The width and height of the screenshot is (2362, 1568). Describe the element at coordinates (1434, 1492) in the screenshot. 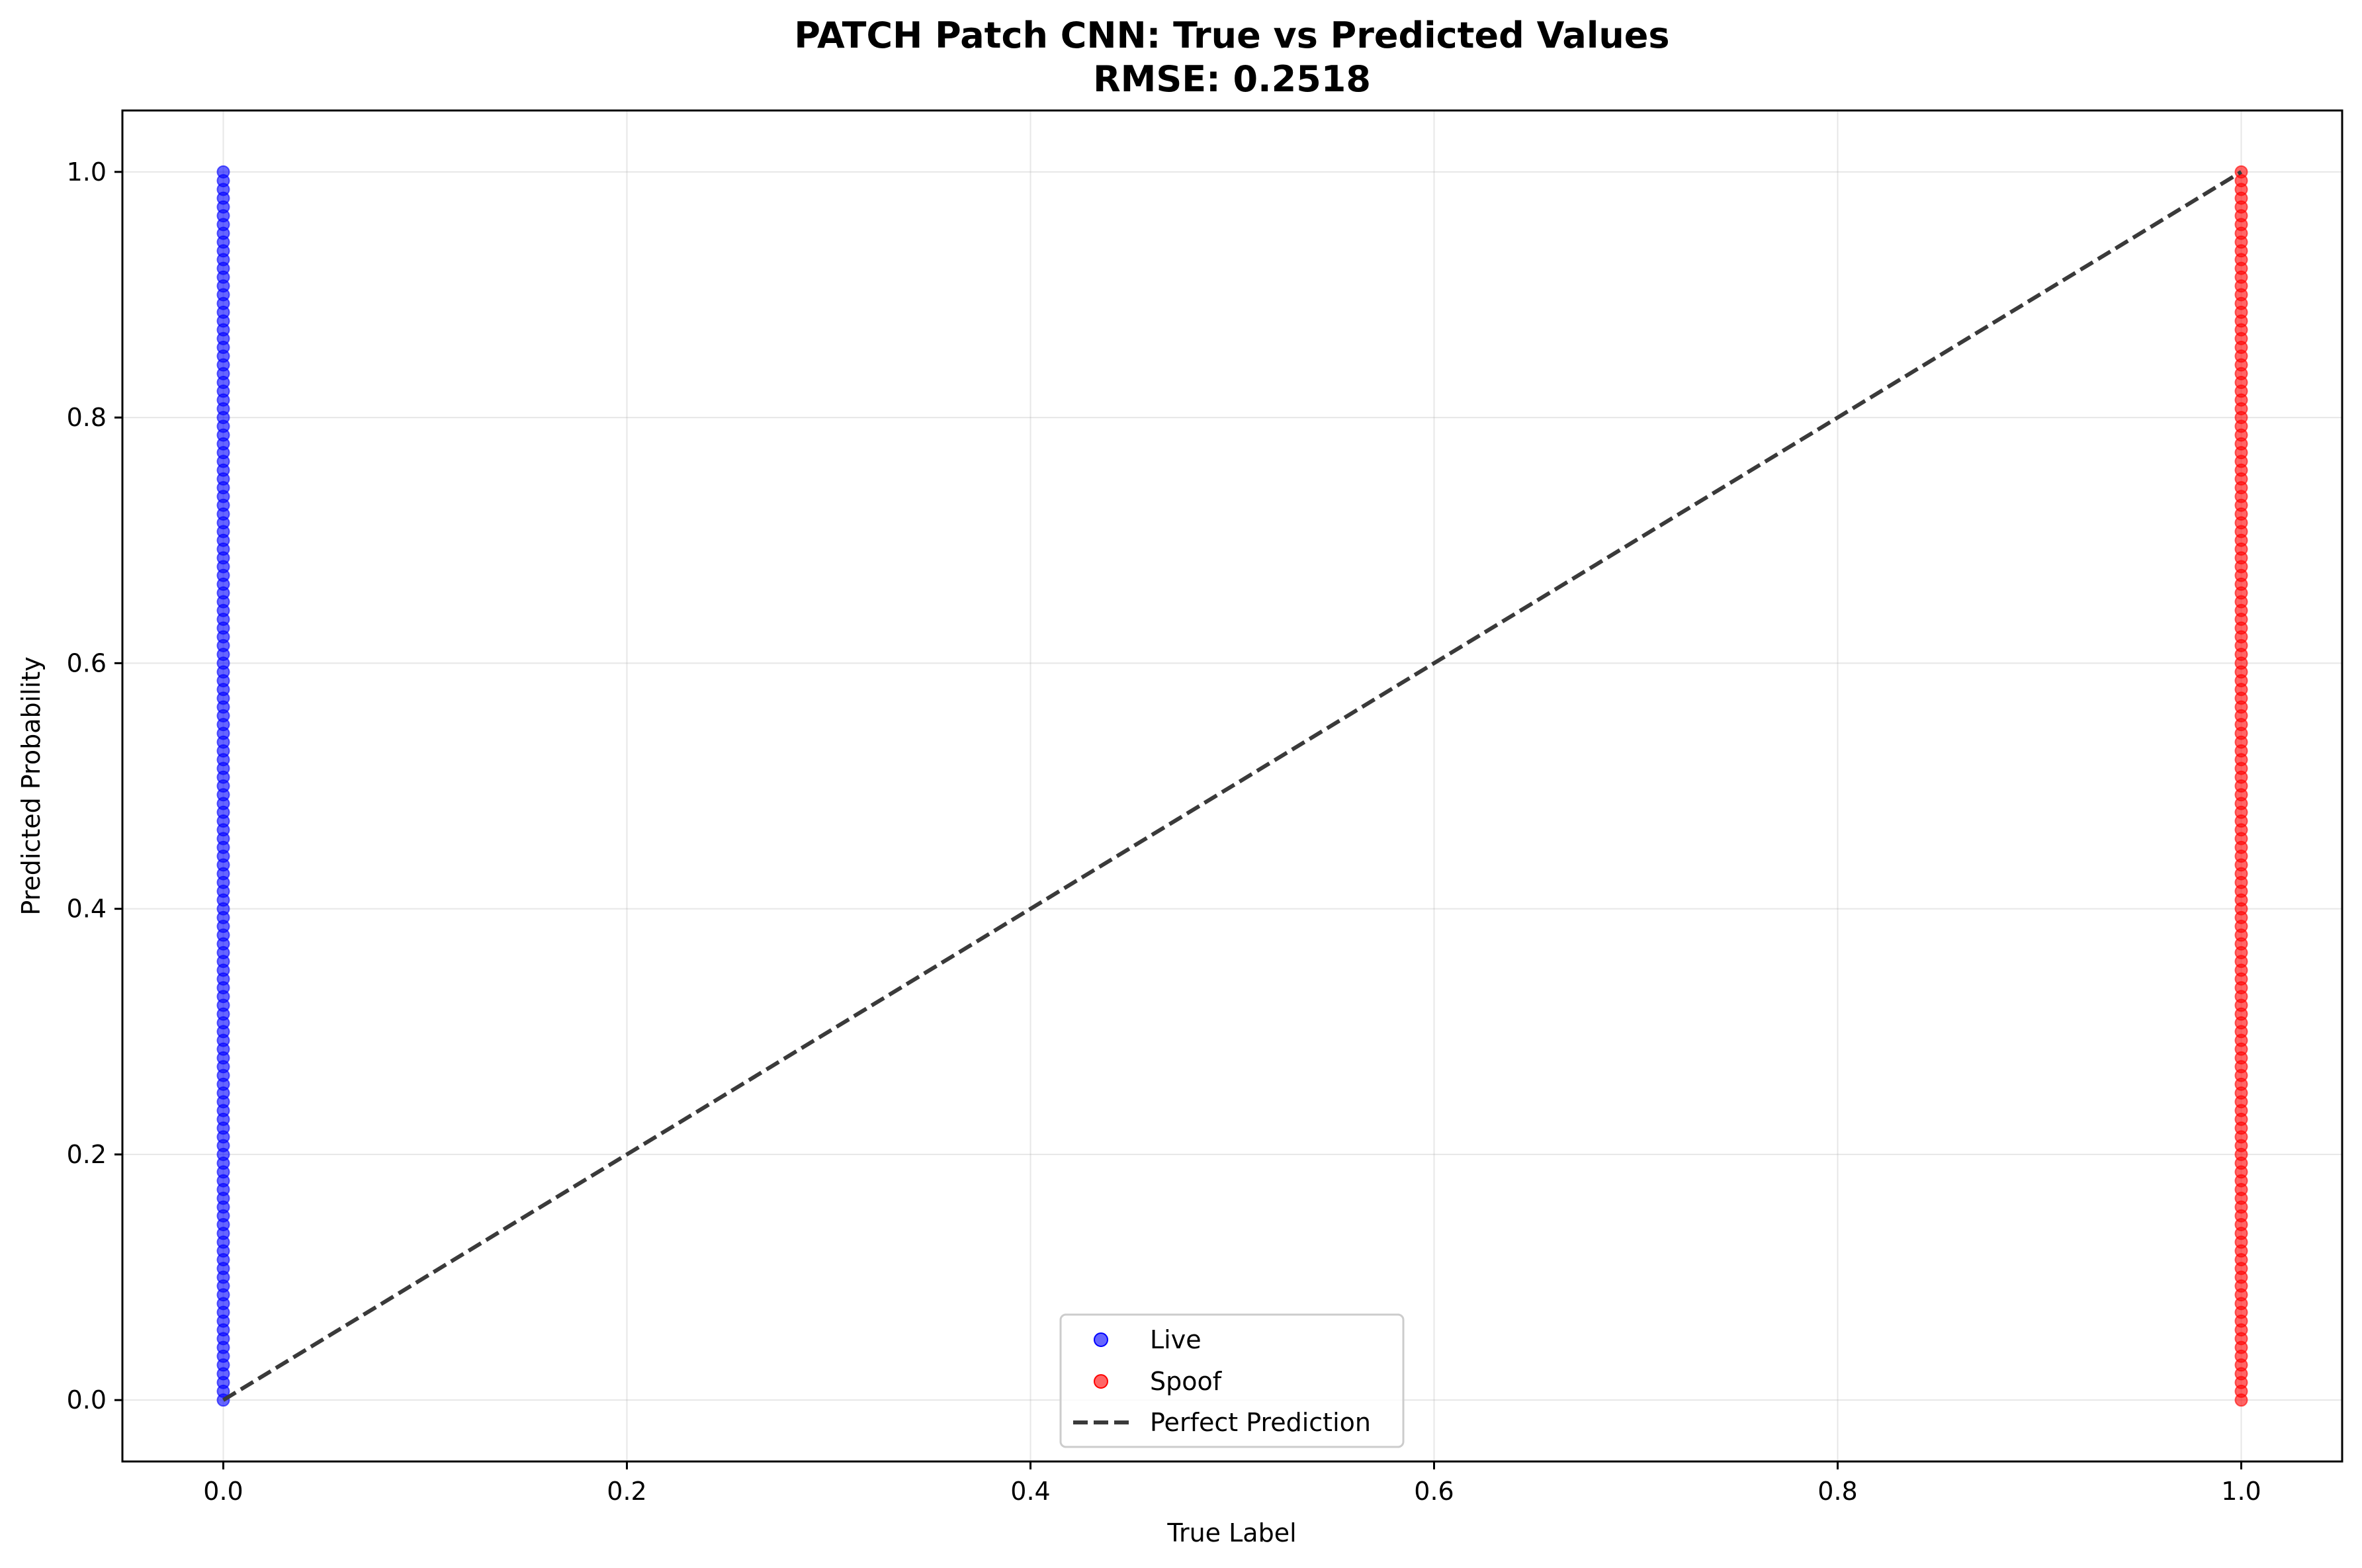

I see `x-tick-label: 0.6` at that location.